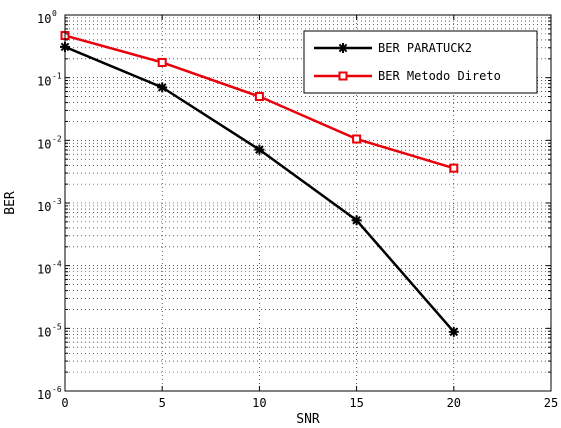 This screenshot has height=428, width=561. I want to click on y-tick-exponent: -5, so click(57, 326).